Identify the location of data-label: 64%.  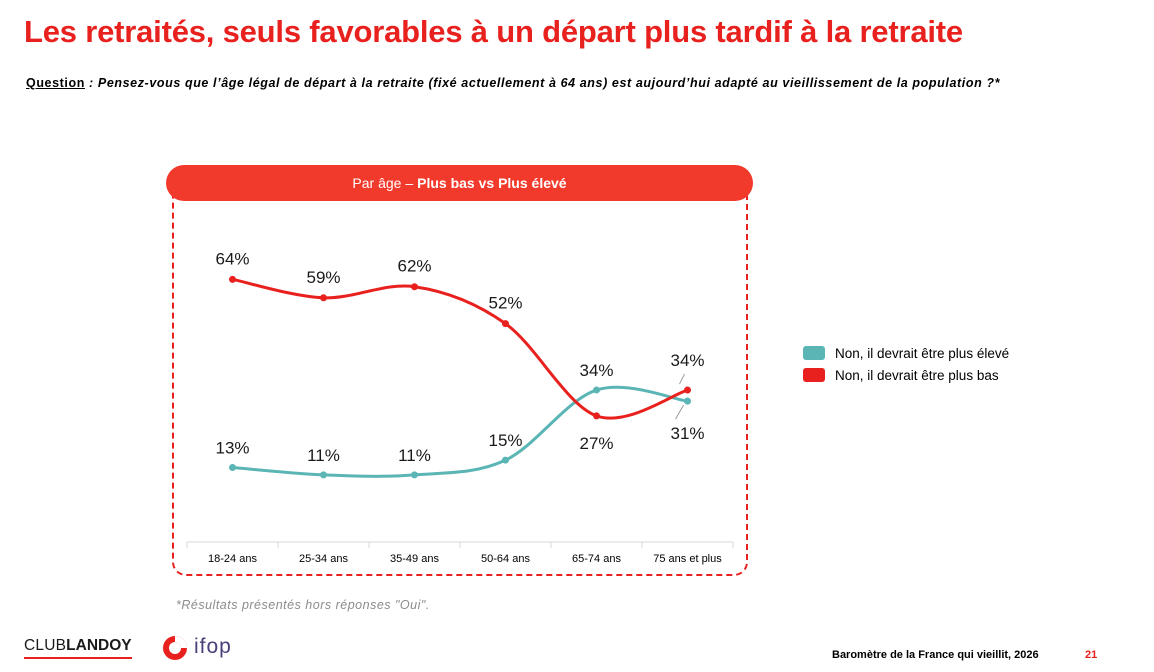
(232, 258).